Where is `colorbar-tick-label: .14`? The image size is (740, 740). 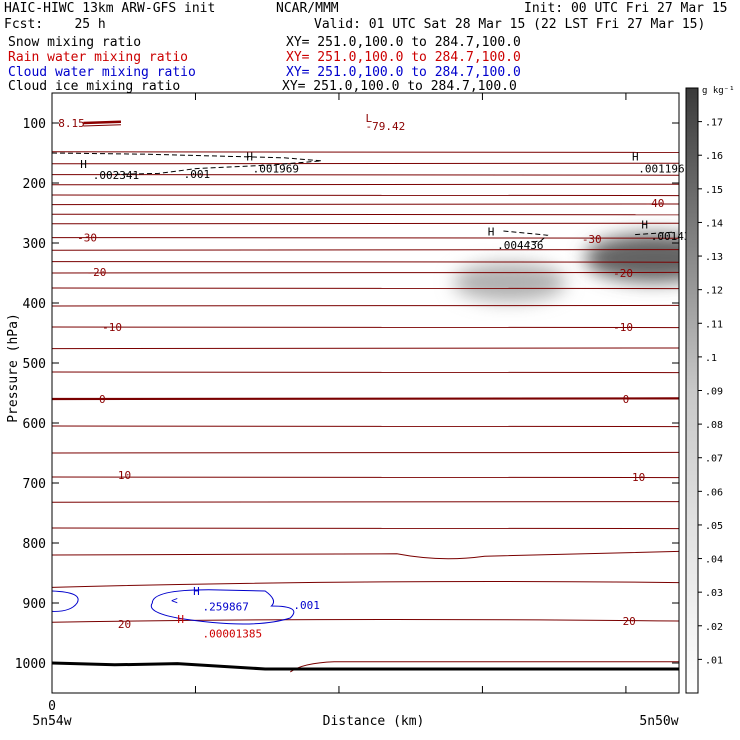 colorbar-tick-label: .14 is located at coordinates (714, 223).